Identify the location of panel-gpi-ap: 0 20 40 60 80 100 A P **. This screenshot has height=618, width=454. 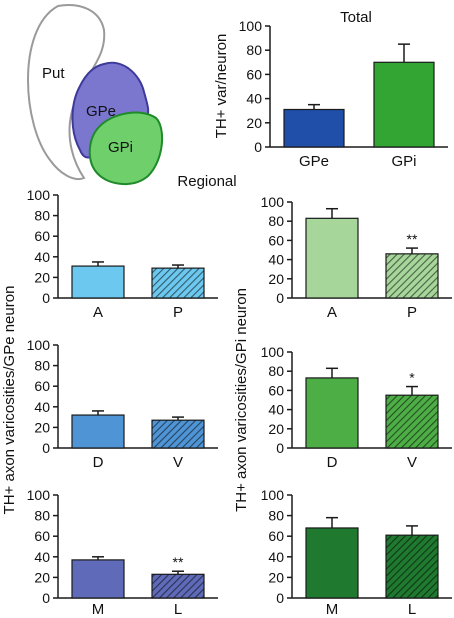
(356, 257).